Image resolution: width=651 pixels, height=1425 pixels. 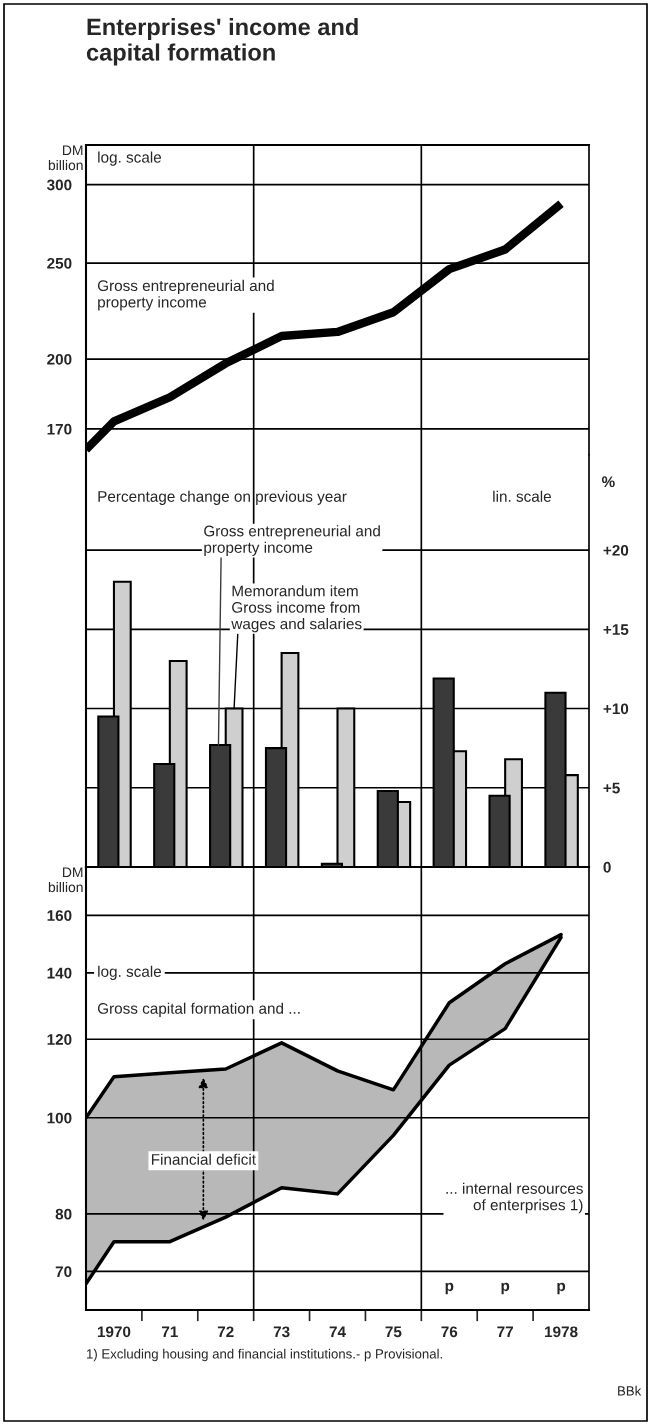 What do you see at coordinates (608, 482) in the screenshot?
I see `y-axis-title: %` at bounding box center [608, 482].